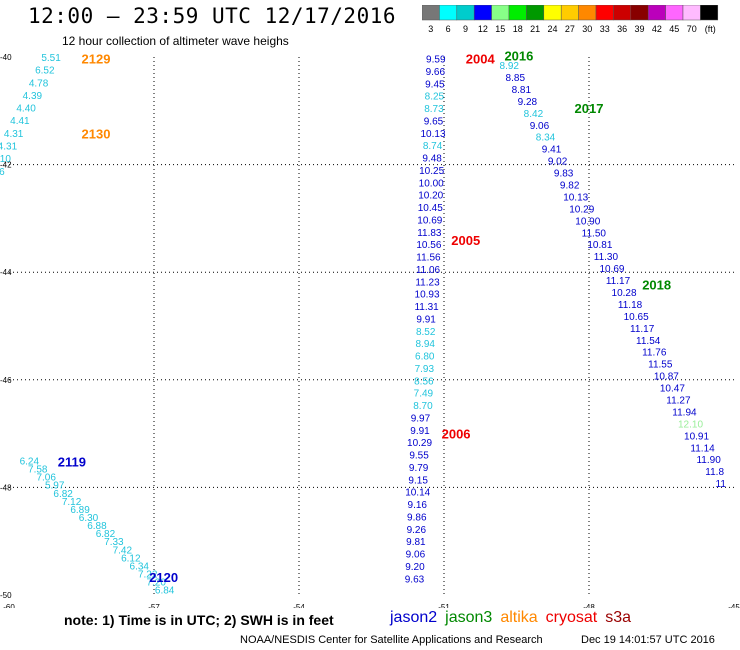  What do you see at coordinates (131, 558) in the screenshot?
I see `wave-height-value: 6.12` at bounding box center [131, 558].